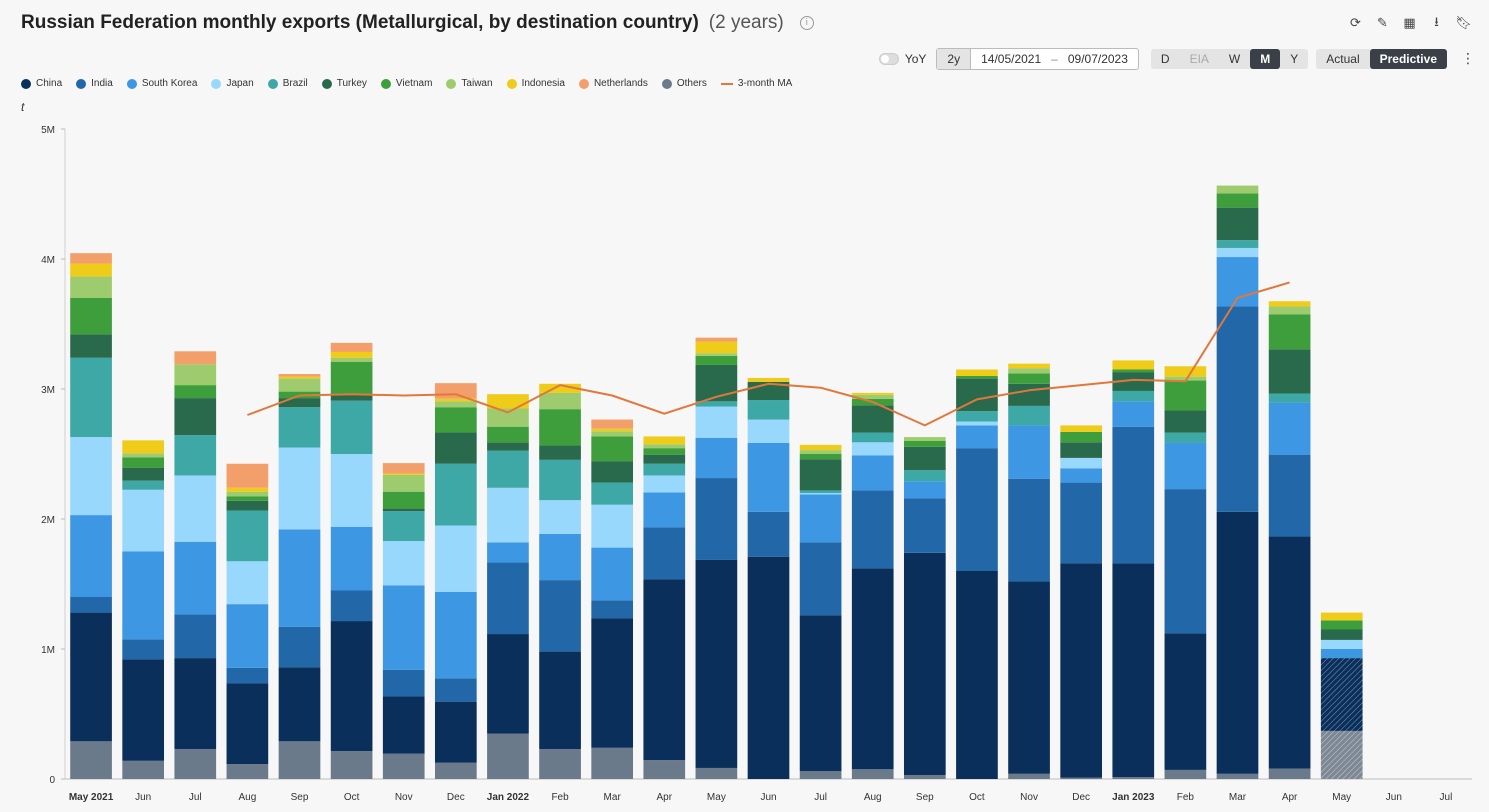  What do you see at coordinates (41, 83) in the screenshot?
I see `legend-item-china: China` at bounding box center [41, 83].